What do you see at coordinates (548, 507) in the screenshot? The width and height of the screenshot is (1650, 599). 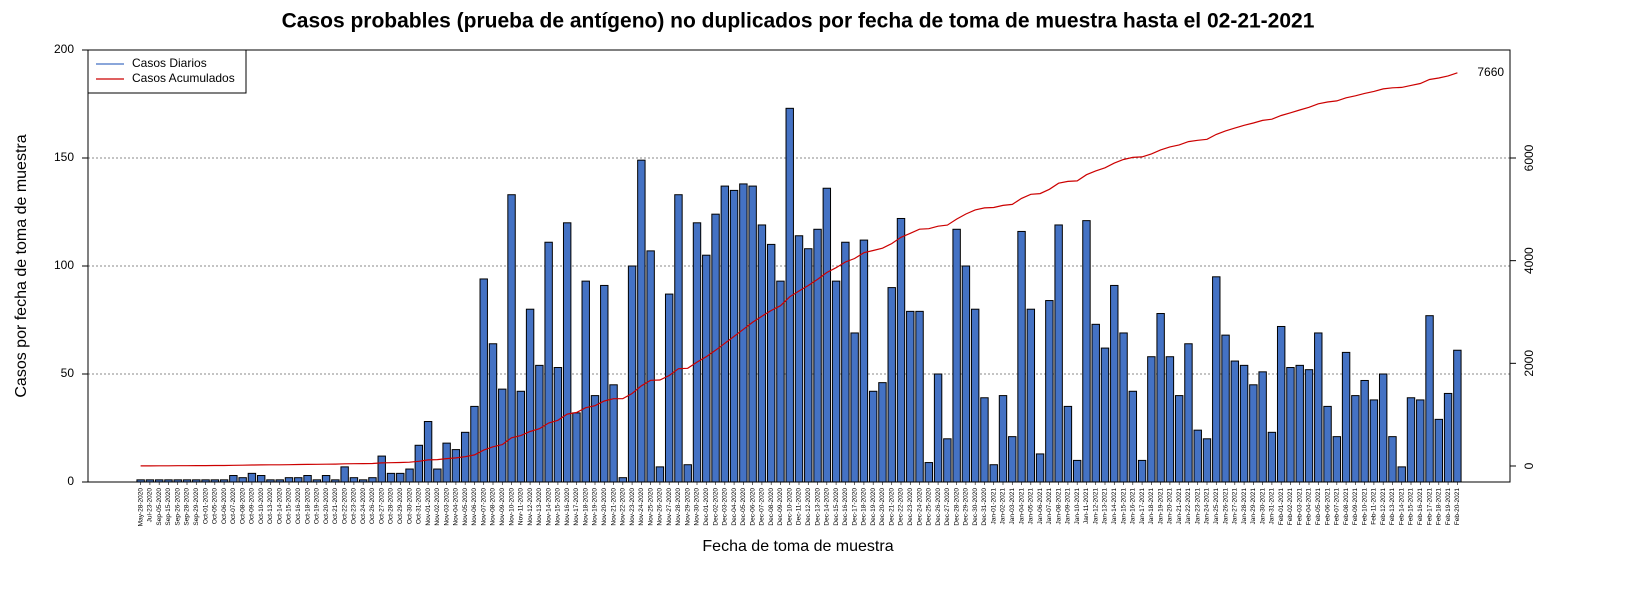 I see `x-tick-label: Nov-14-2020` at bounding box center [548, 507].